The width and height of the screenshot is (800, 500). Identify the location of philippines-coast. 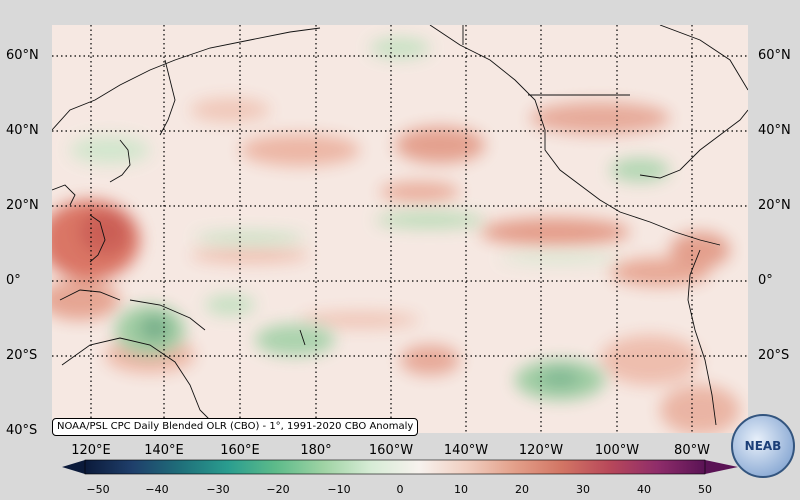
(97, 238).